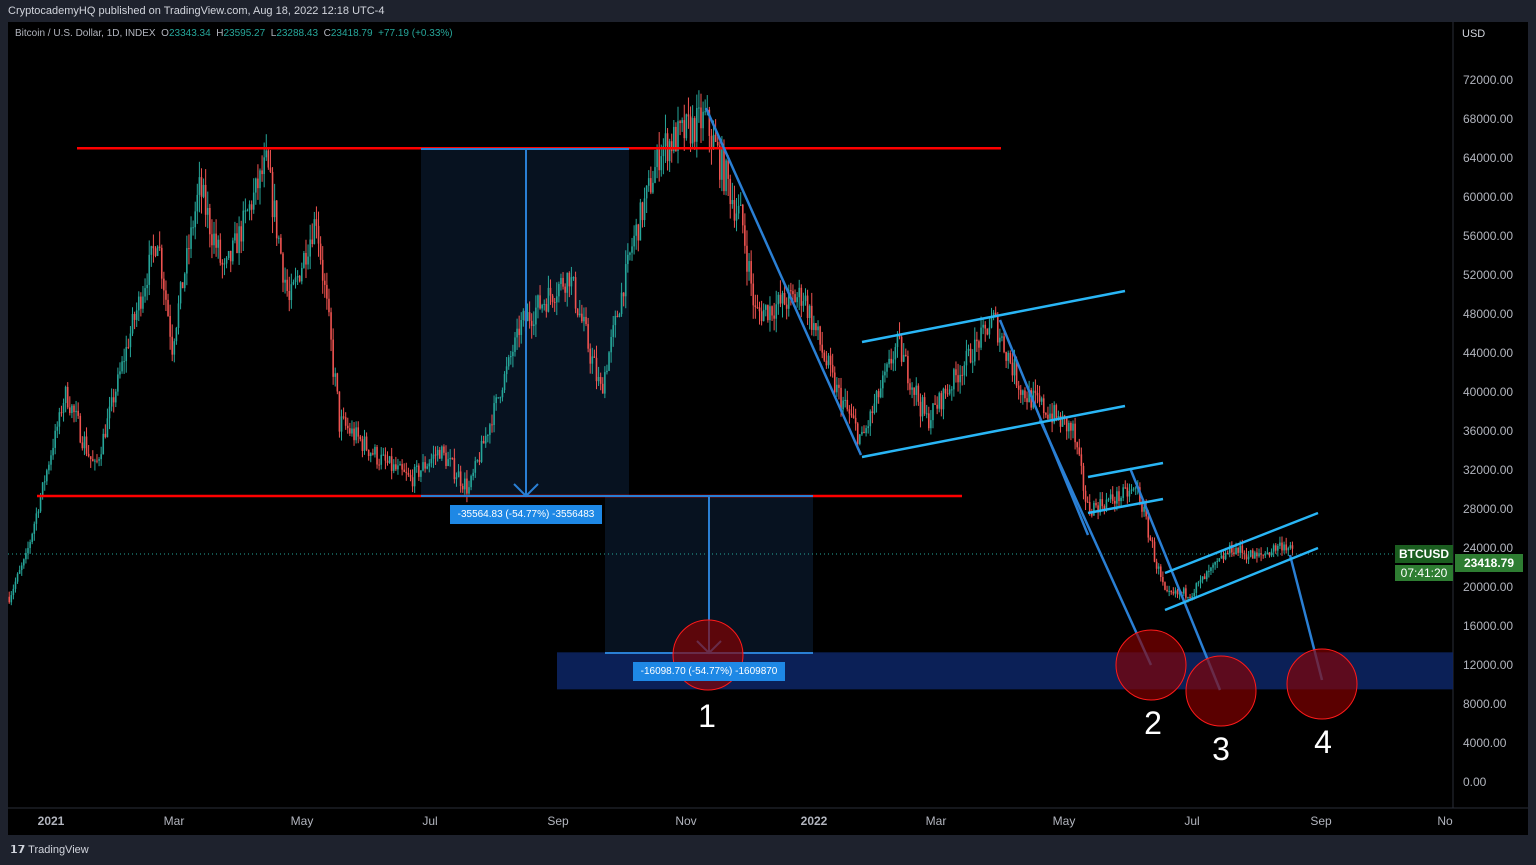 The width and height of the screenshot is (1536, 865). What do you see at coordinates (1488, 665) in the screenshot?
I see `price-tick-label: 12000.00` at bounding box center [1488, 665].